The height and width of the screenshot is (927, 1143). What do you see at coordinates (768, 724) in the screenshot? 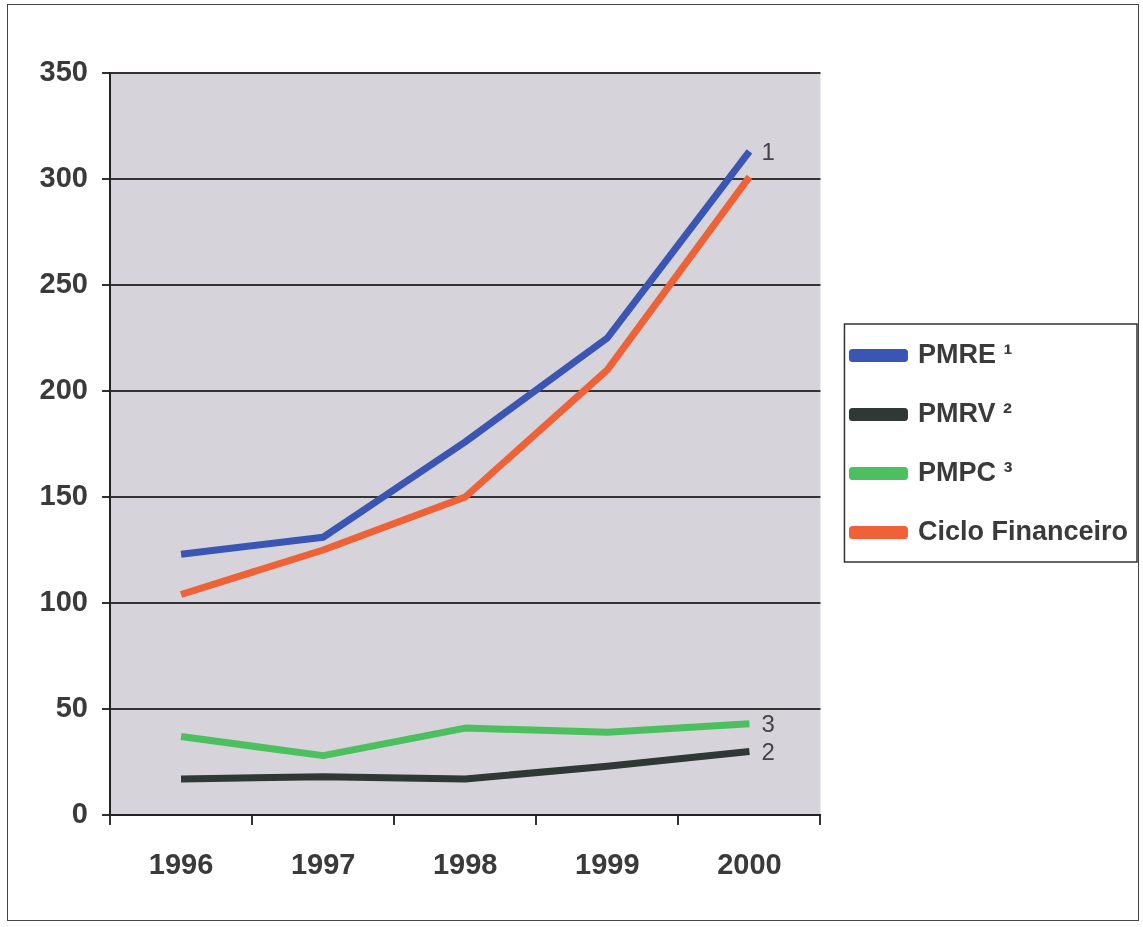
I see `annotation: 3` at bounding box center [768, 724].